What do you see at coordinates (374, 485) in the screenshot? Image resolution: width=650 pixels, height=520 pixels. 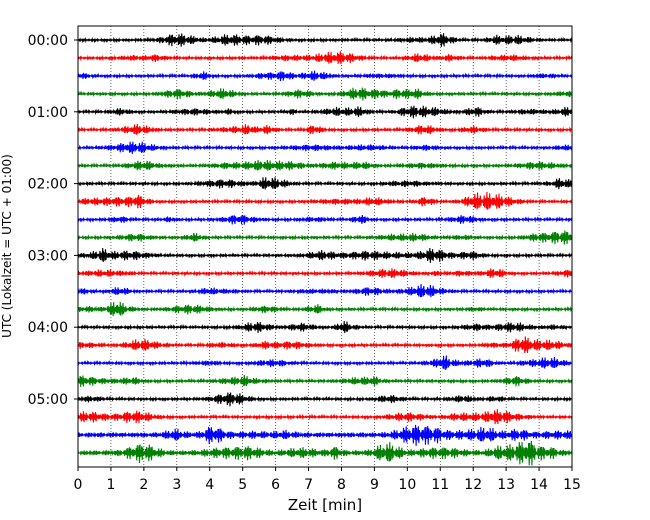 I see `x-tick-label: 9` at bounding box center [374, 485].